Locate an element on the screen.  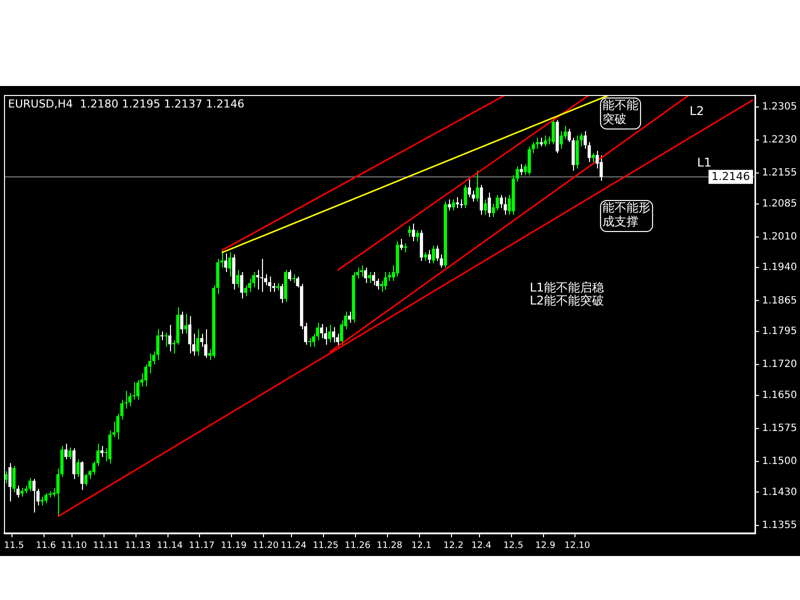
chart-title: EURUSD,H4 1.2180 1.2195 1.2137 1.2146 is located at coordinates (126, 103).